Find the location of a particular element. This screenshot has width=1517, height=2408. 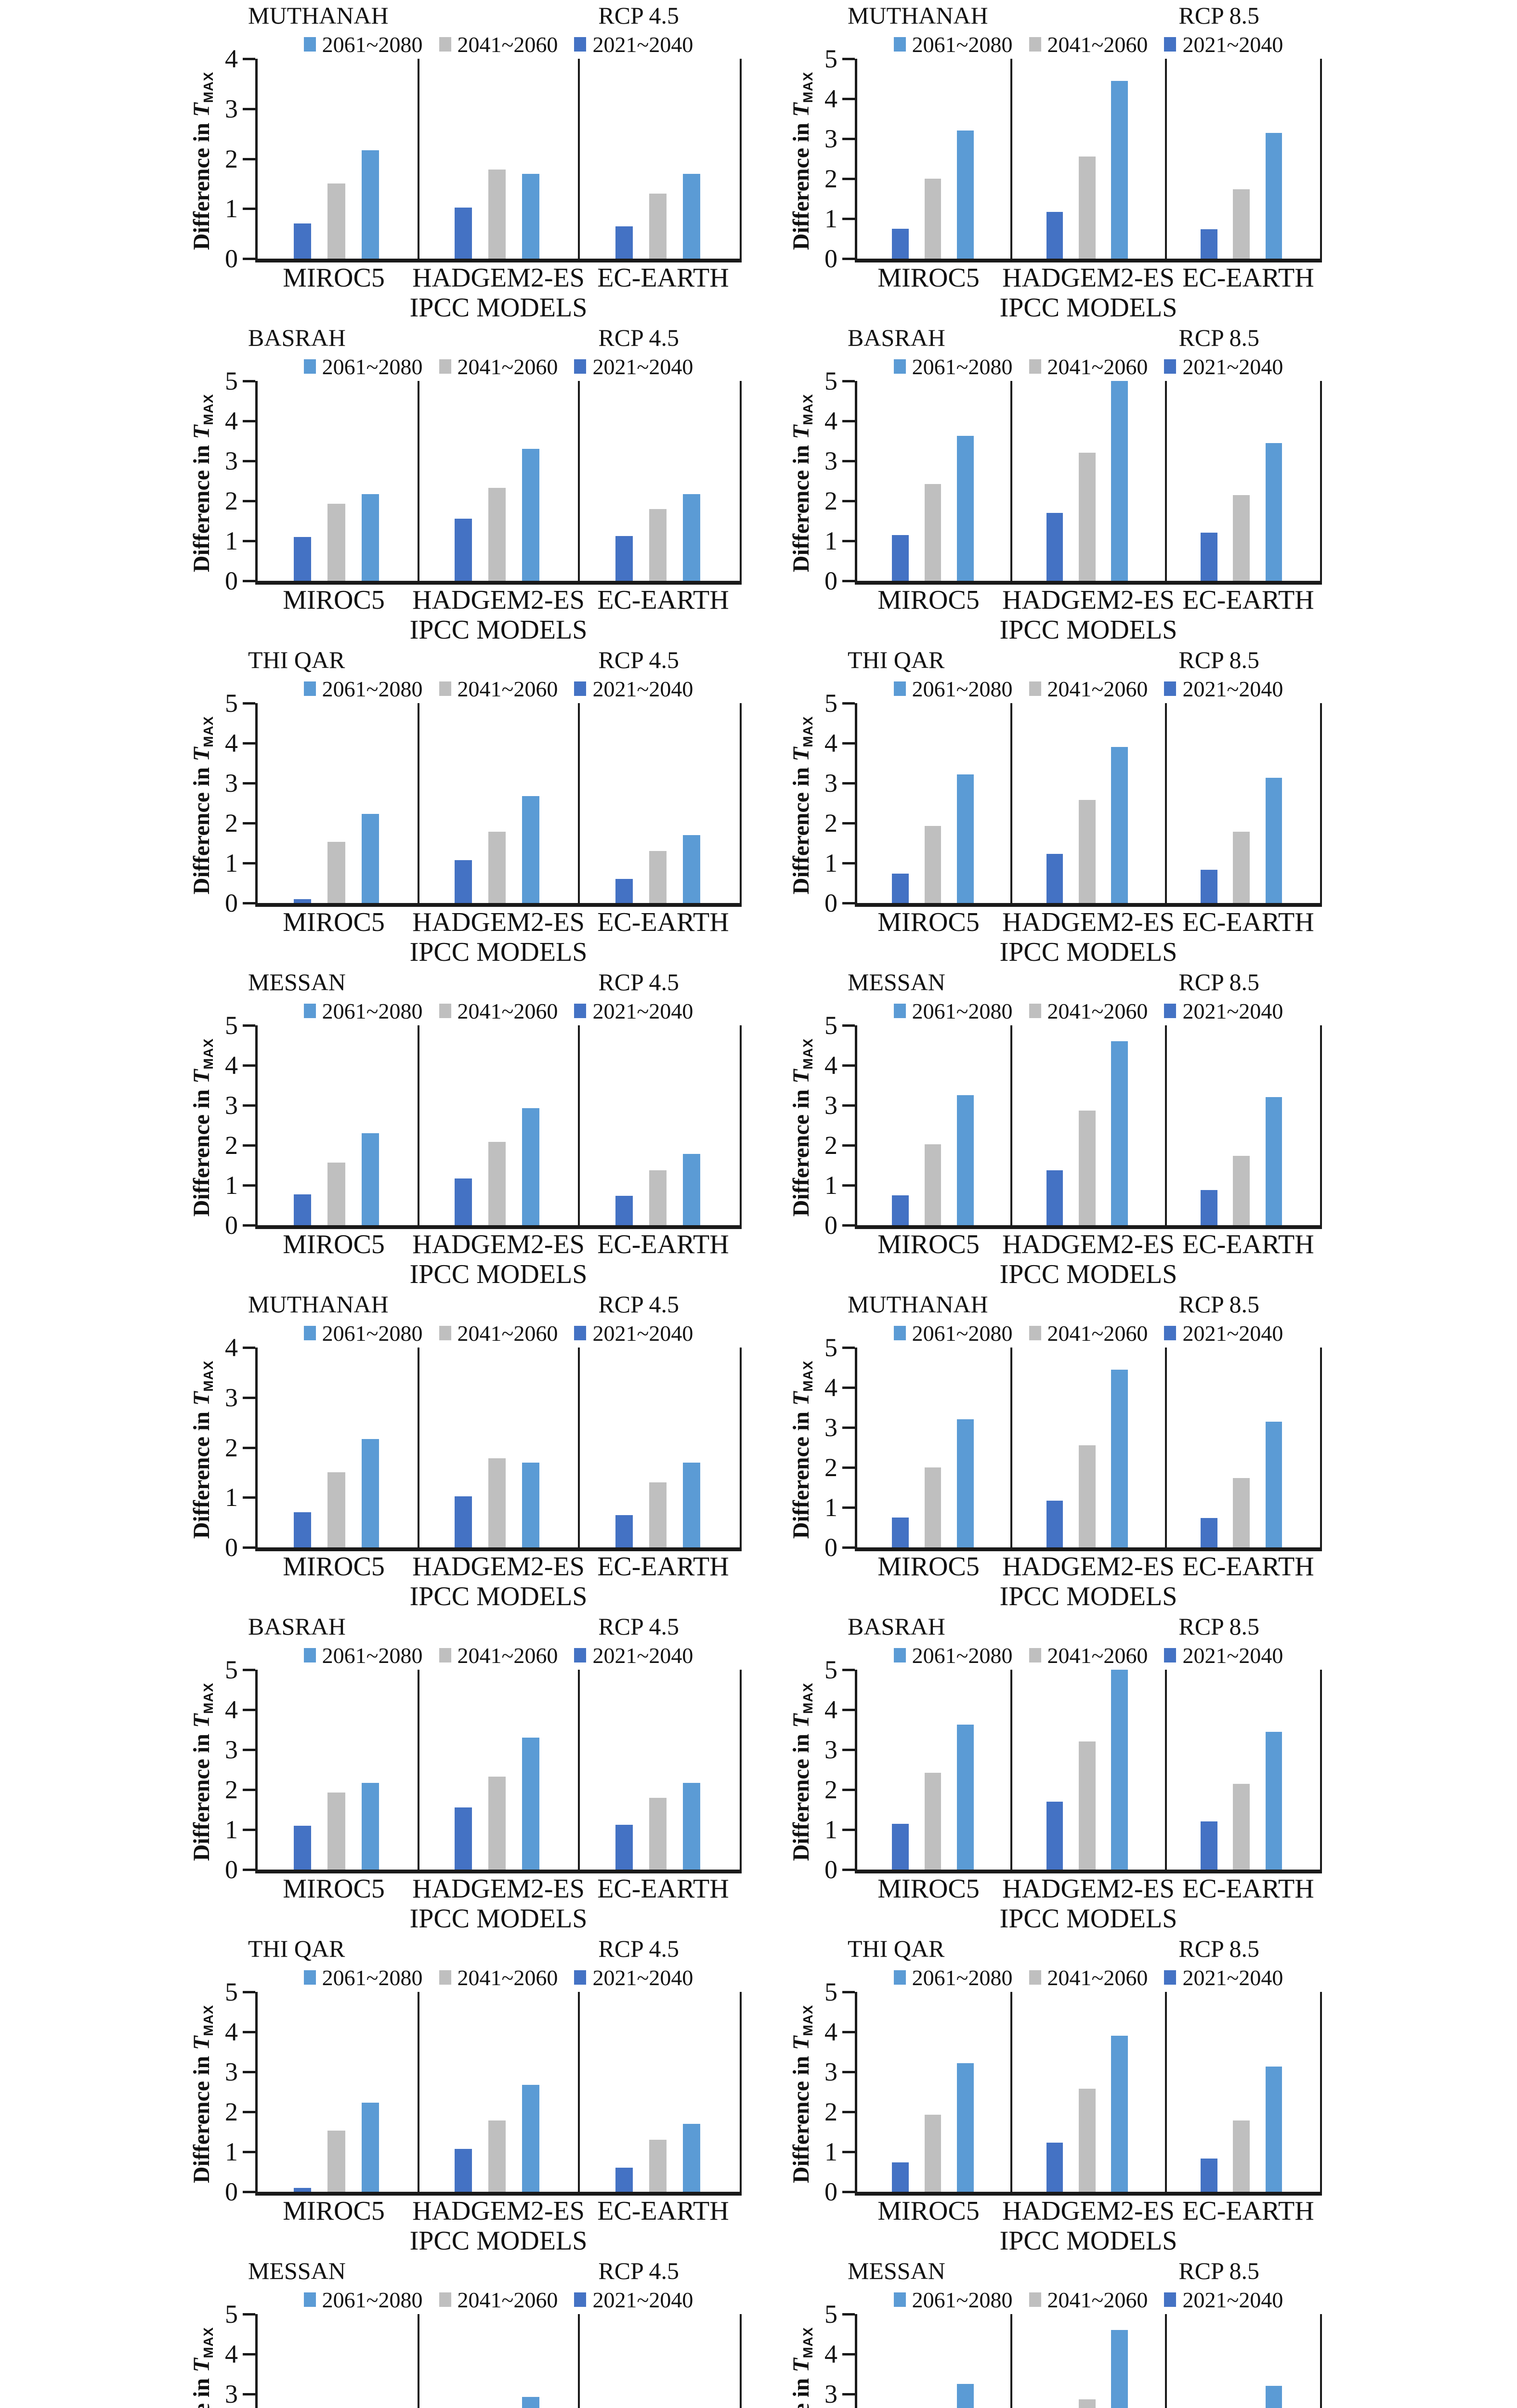

model-label: MIROC5 is located at coordinates (334, 600).